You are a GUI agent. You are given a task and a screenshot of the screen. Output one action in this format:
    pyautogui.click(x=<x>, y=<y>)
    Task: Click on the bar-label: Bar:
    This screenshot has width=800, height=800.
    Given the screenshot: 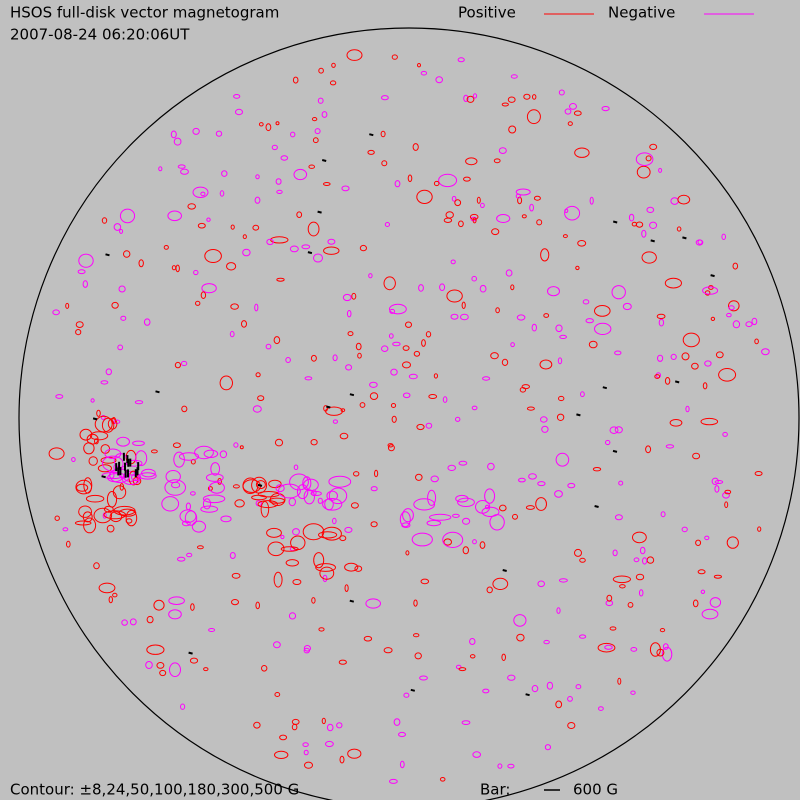 What is the action you would take?
    pyautogui.click(x=495, y=790)
    